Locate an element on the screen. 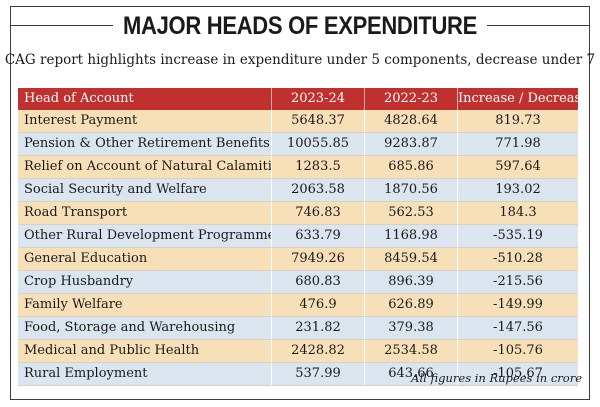 Image resolution: width=600 pixels, height=407 pixels. value-cell: -535.19 is located at coordinates (517, 236).